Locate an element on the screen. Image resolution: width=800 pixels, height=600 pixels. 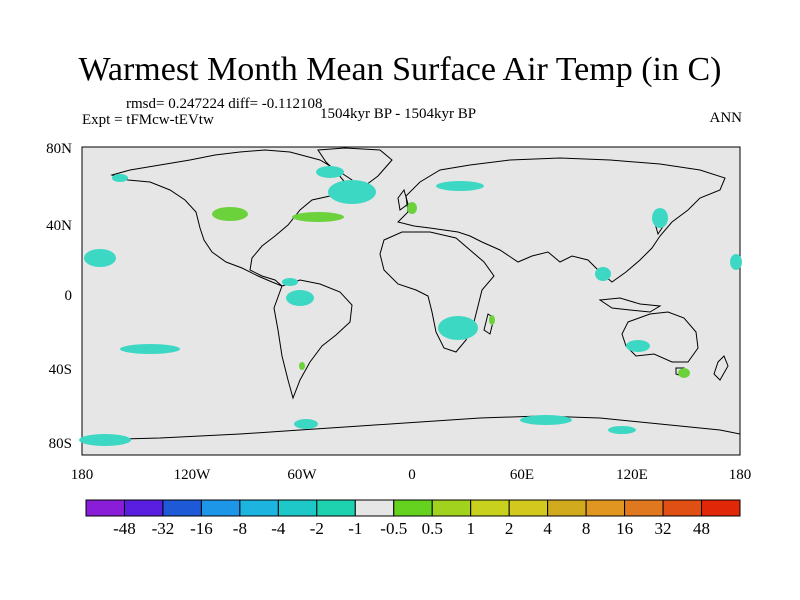
colorbar-label: 4 is located at coordinates (547, 528).